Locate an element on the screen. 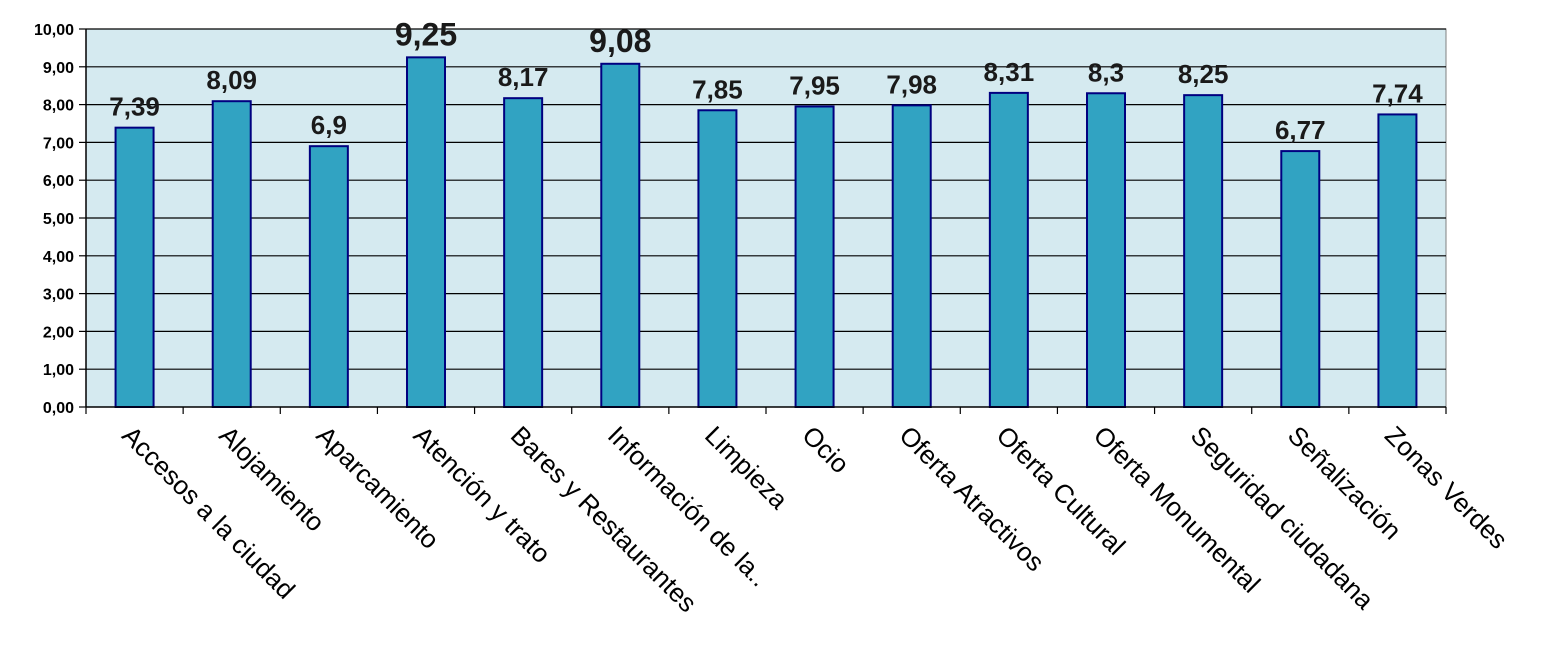 This screenshot has height=657, width=1550. data-label: 8,17 is located at coordinates (523, 77).